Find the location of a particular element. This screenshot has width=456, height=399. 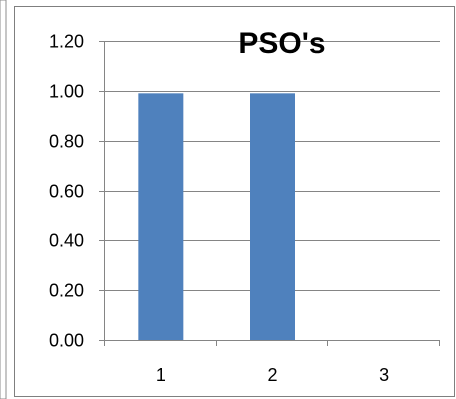

x-tick-labels: 1 2 3 is located at coordinates (272, 375).